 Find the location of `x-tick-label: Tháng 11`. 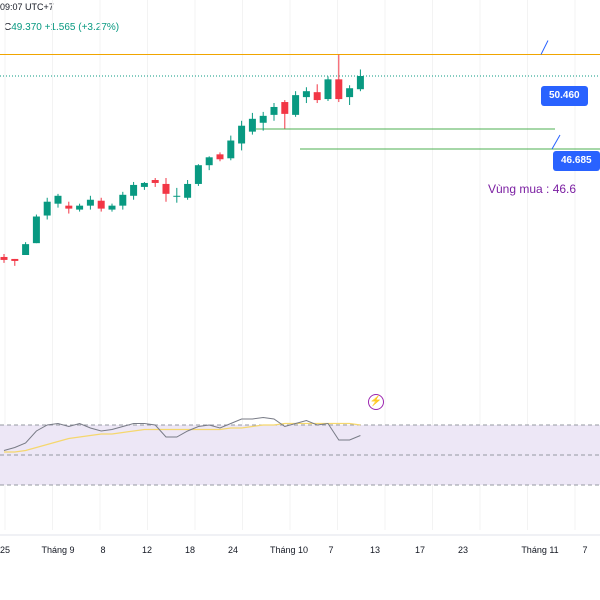

x-tick-label: Tháng 11 is located at coordinates (539, 550).